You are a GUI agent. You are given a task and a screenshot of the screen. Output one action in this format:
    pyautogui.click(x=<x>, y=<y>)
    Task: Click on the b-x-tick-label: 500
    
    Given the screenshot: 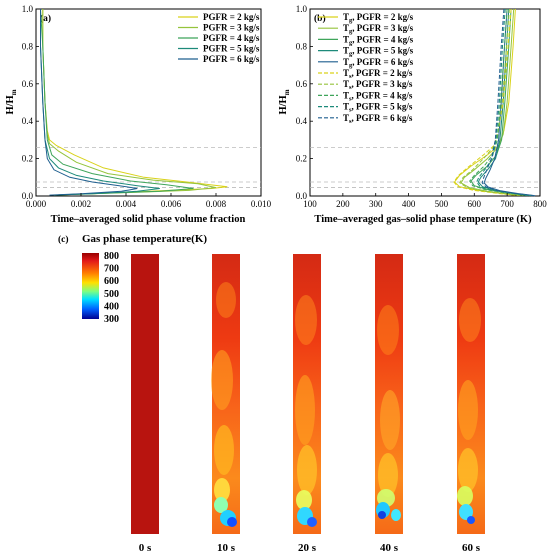 What is the action you would take?
    pyautogui.click(x=442, y=204)
    